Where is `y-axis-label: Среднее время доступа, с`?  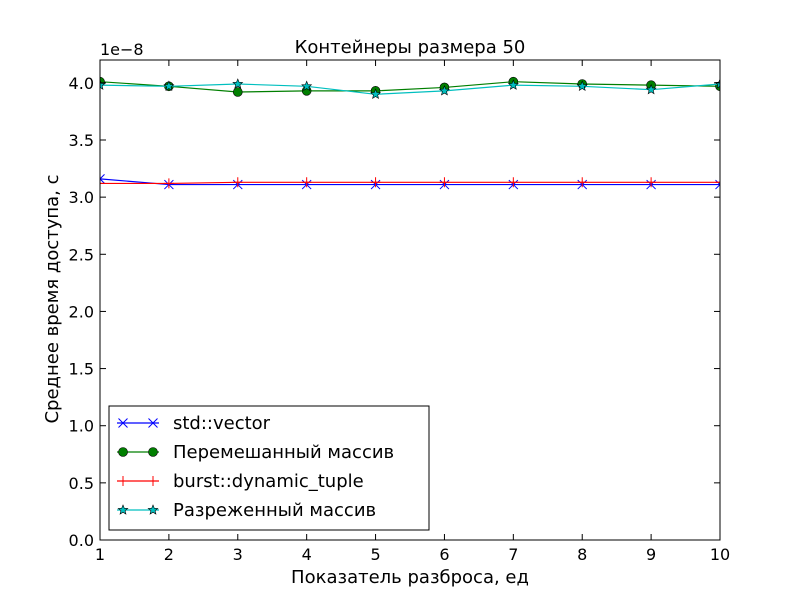 y-axis-label: Среднее время доступа, с is located at coordinates (52, 298).